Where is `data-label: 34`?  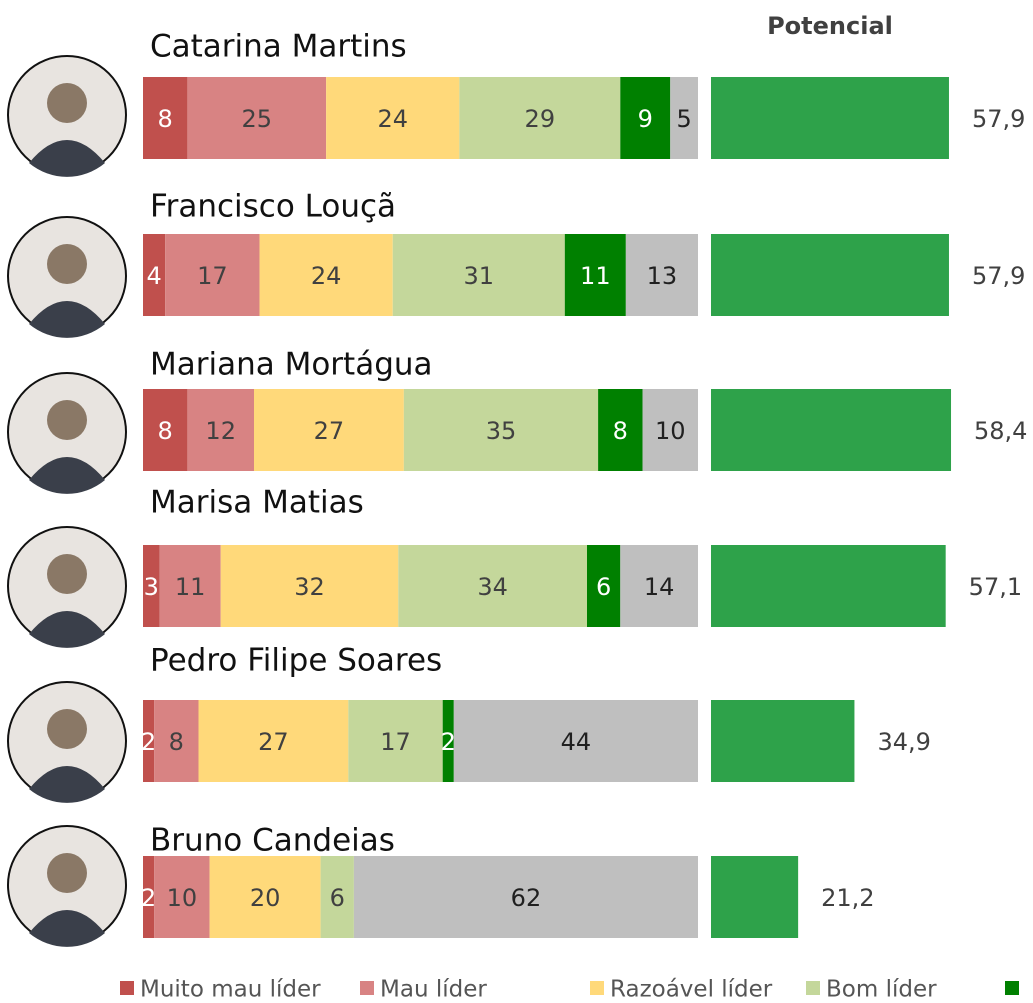 data-label: 34 is located at coordinates (492, 587).